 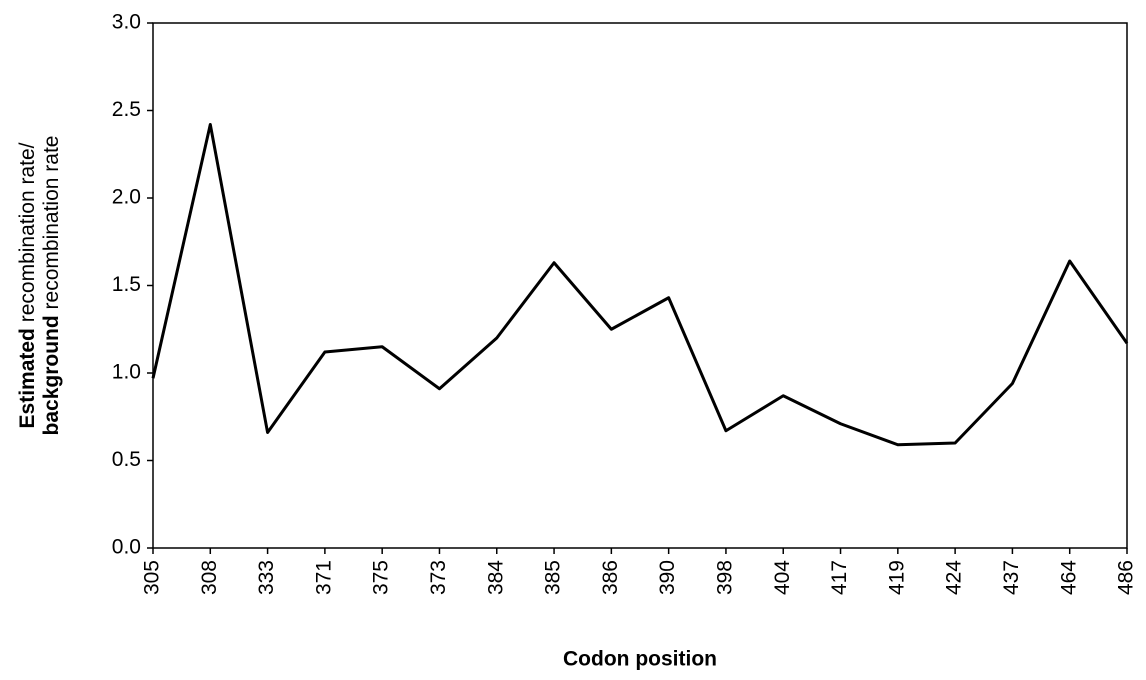 What do you see at coordinates (126, 22) in the screenshot?
I see `y-tick-label: 3.0` at bounding box center [126, 22].